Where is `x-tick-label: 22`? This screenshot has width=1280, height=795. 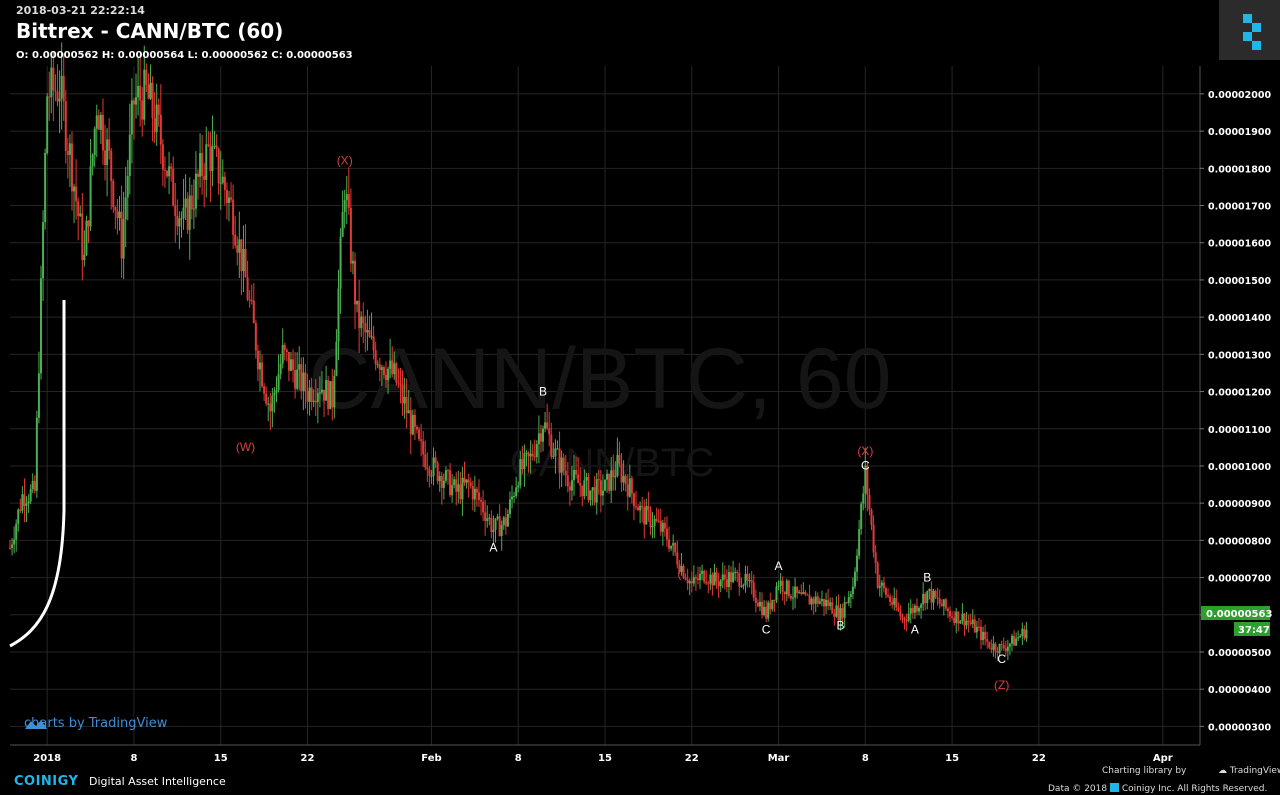
x-tick-label: 22 is located at coordinates (692, 758).